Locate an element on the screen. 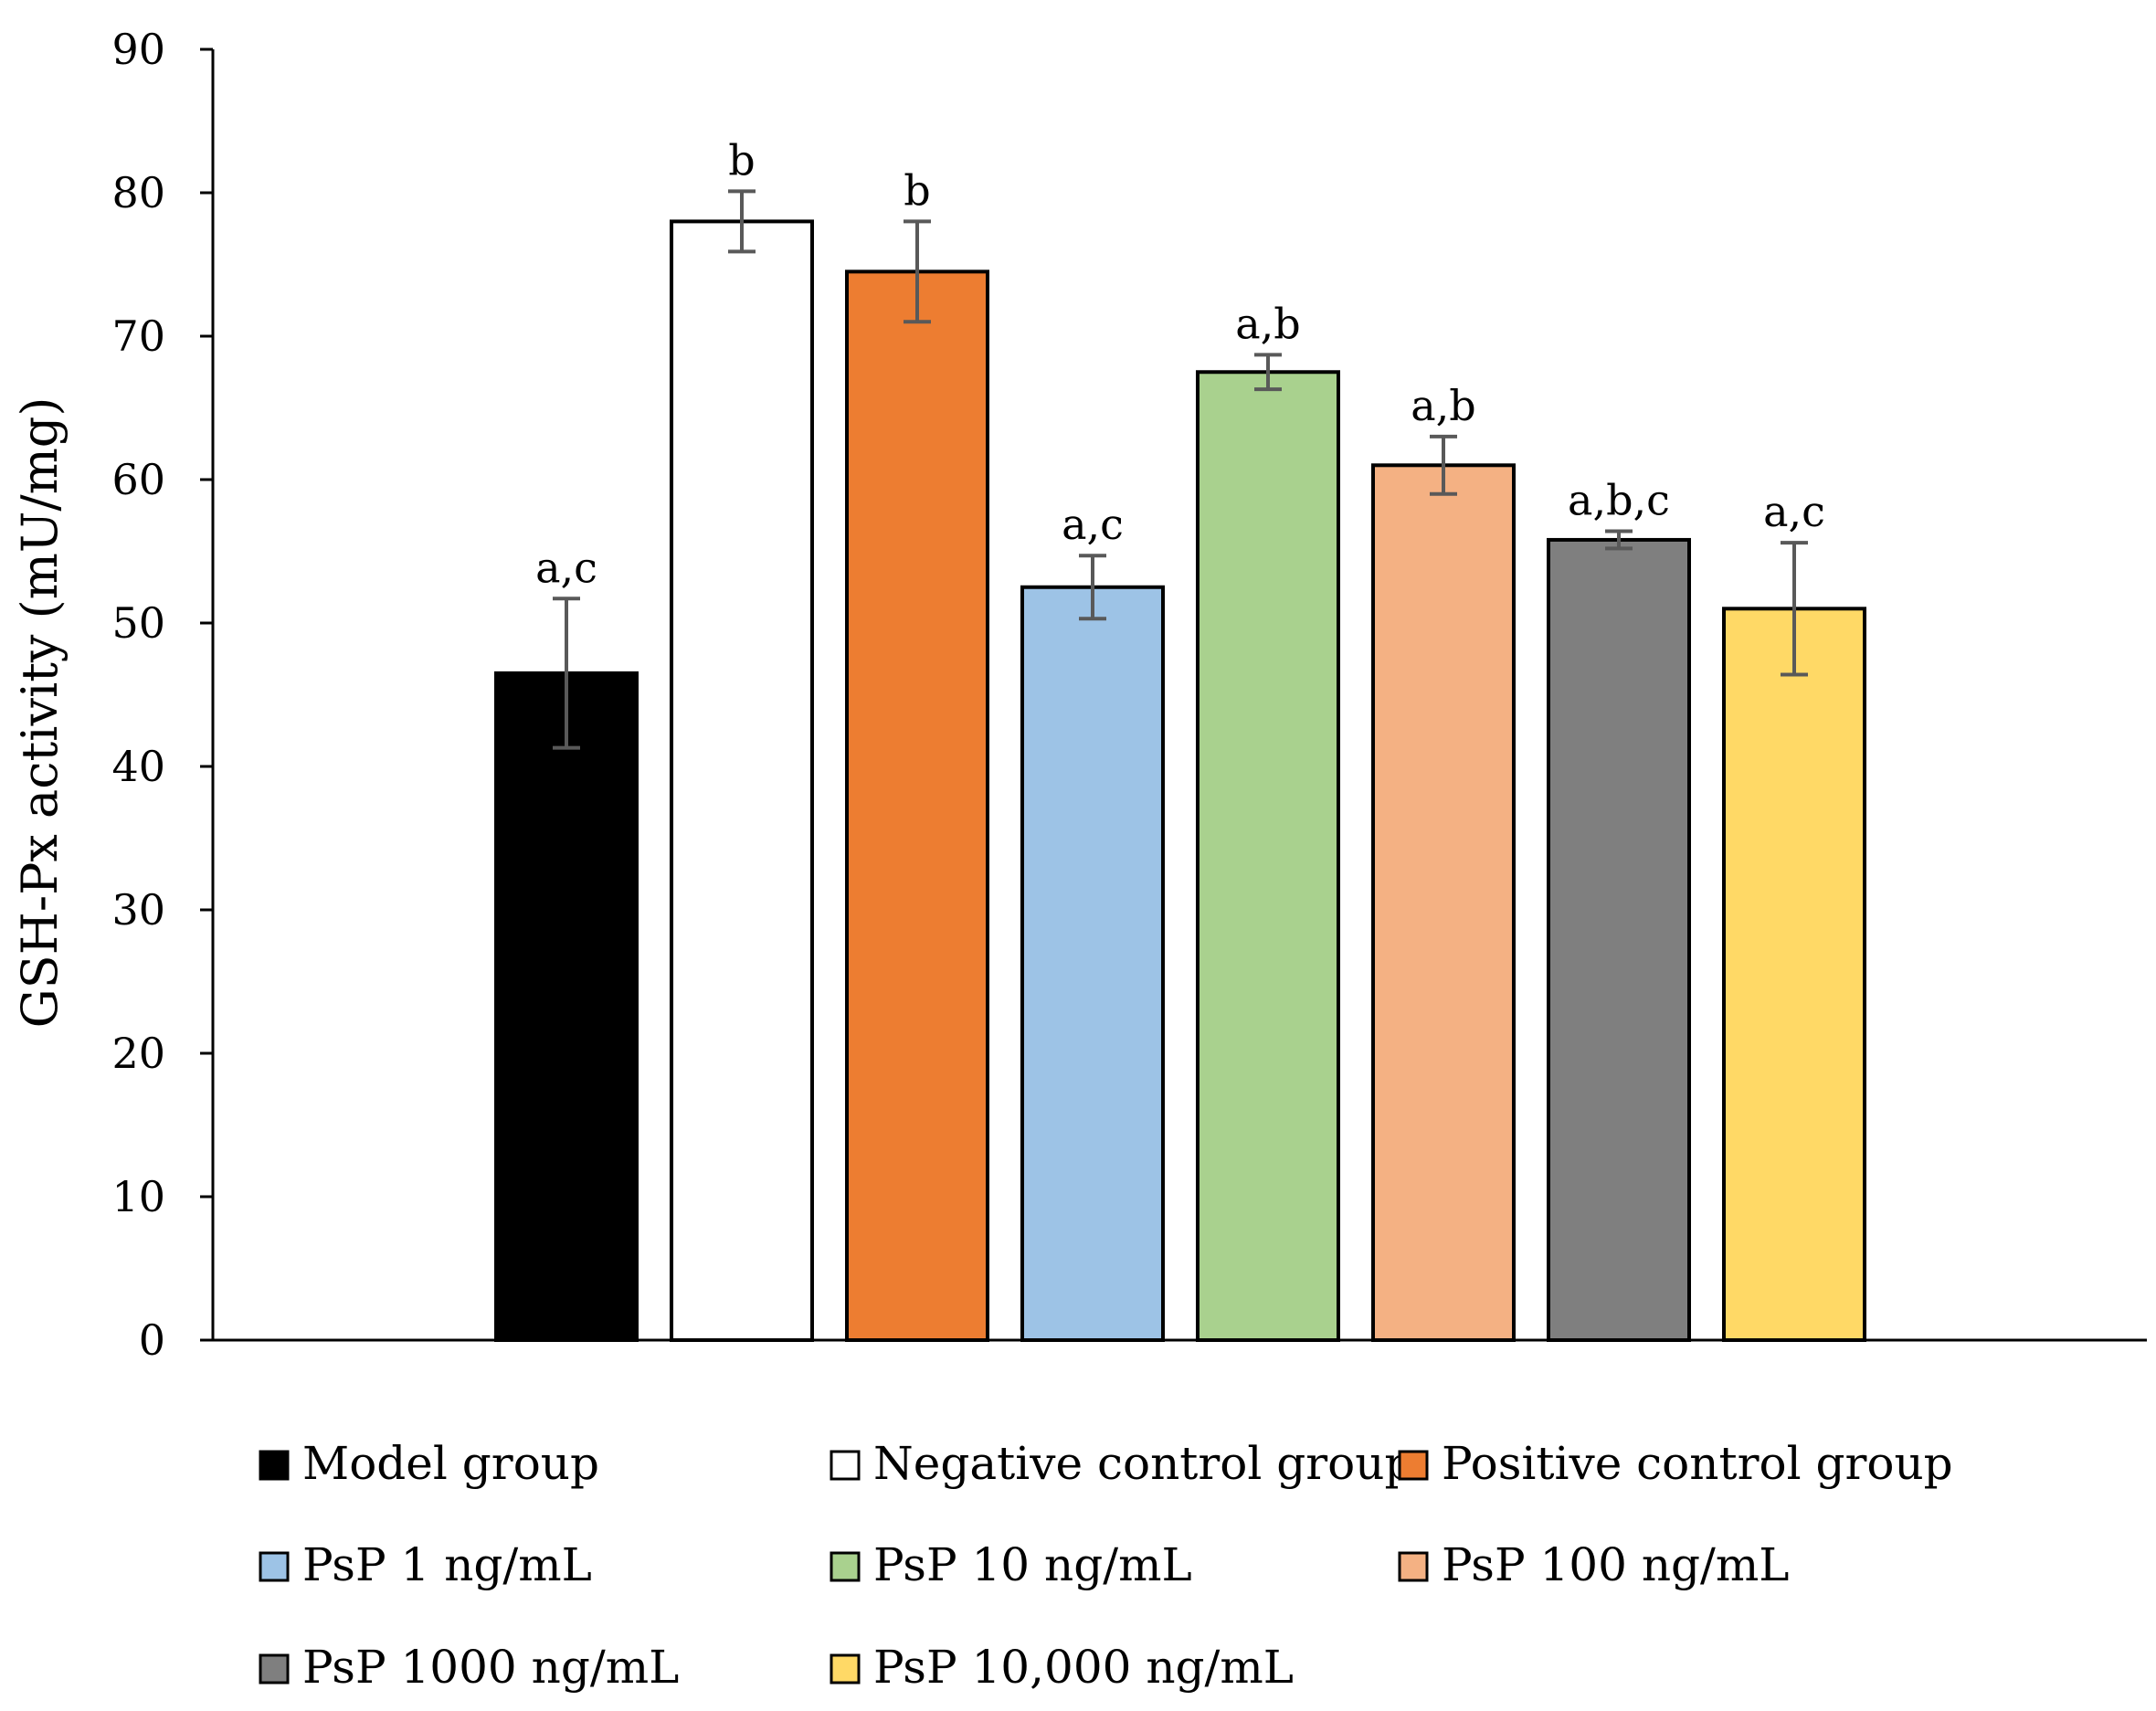 This screenshot has height=1711, width=2156. legend-item: PsP 1000 ng/mL is located at coordinates (469, 1667).